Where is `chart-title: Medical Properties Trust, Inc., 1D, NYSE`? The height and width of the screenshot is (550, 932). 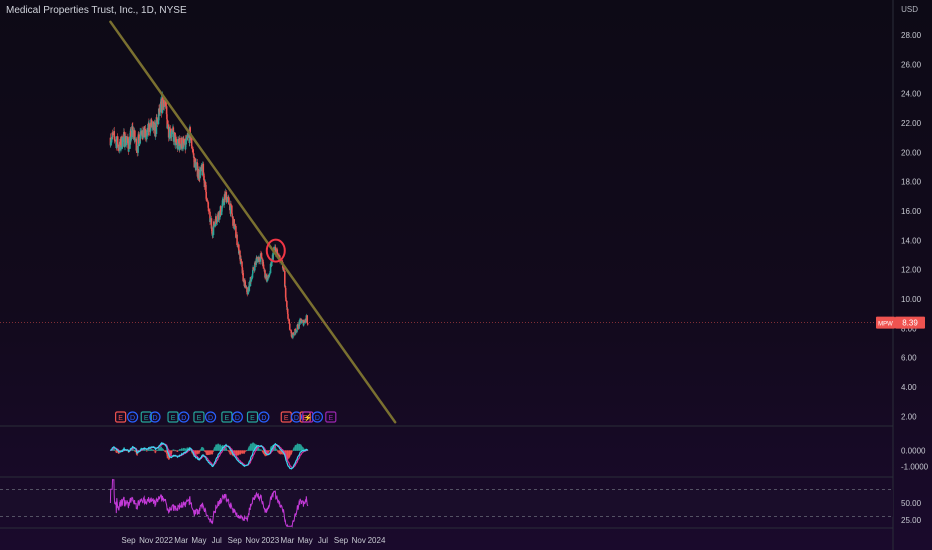 chart-title: Medical Properties Trust, Inc., 1D, NYSE is located at coordinates (96, 10).